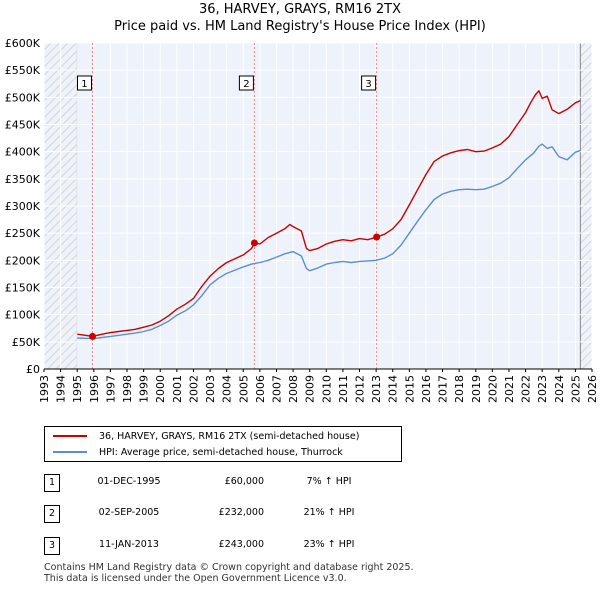 This screenshot has height=590, width=600. I want to click on y-tick-label: £50K, so click(26, 342).